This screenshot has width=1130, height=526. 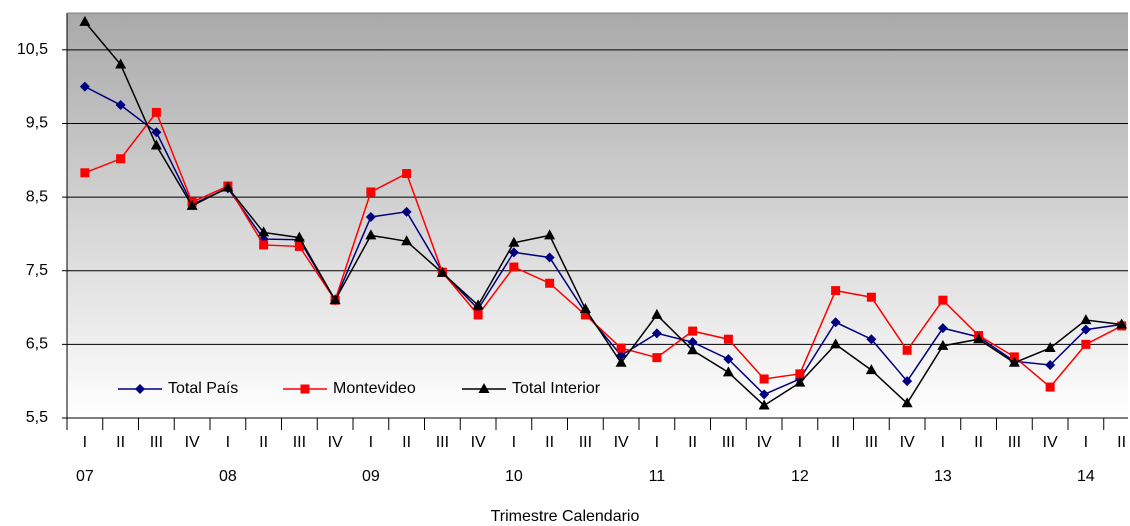 I want to click on legend-label: Total País, so click(x=203, y=388).